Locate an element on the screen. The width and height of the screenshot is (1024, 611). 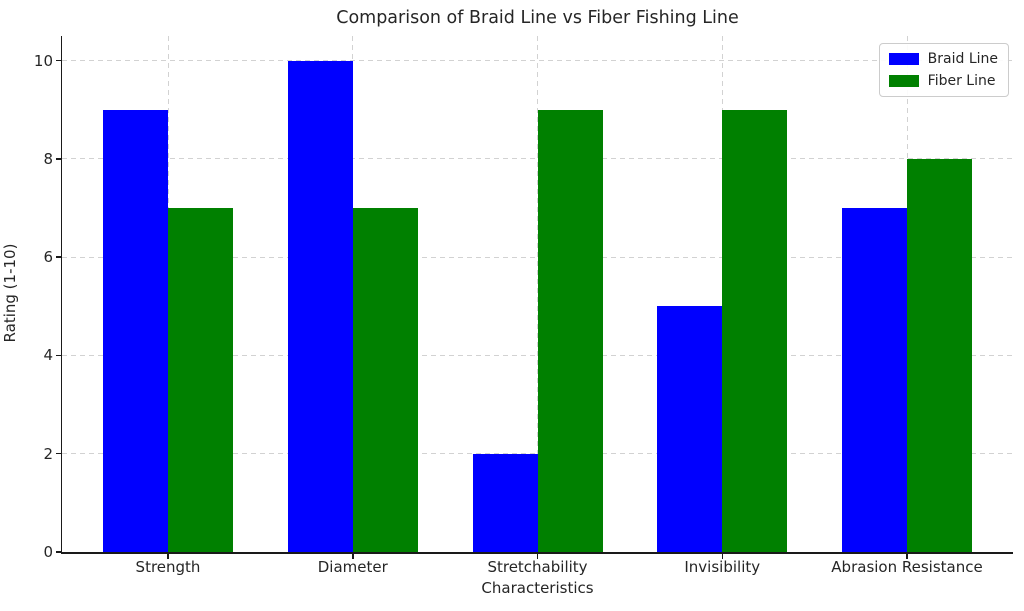
legend-item-fiber-line: Fiber Line is located at coordinates (943, 81).